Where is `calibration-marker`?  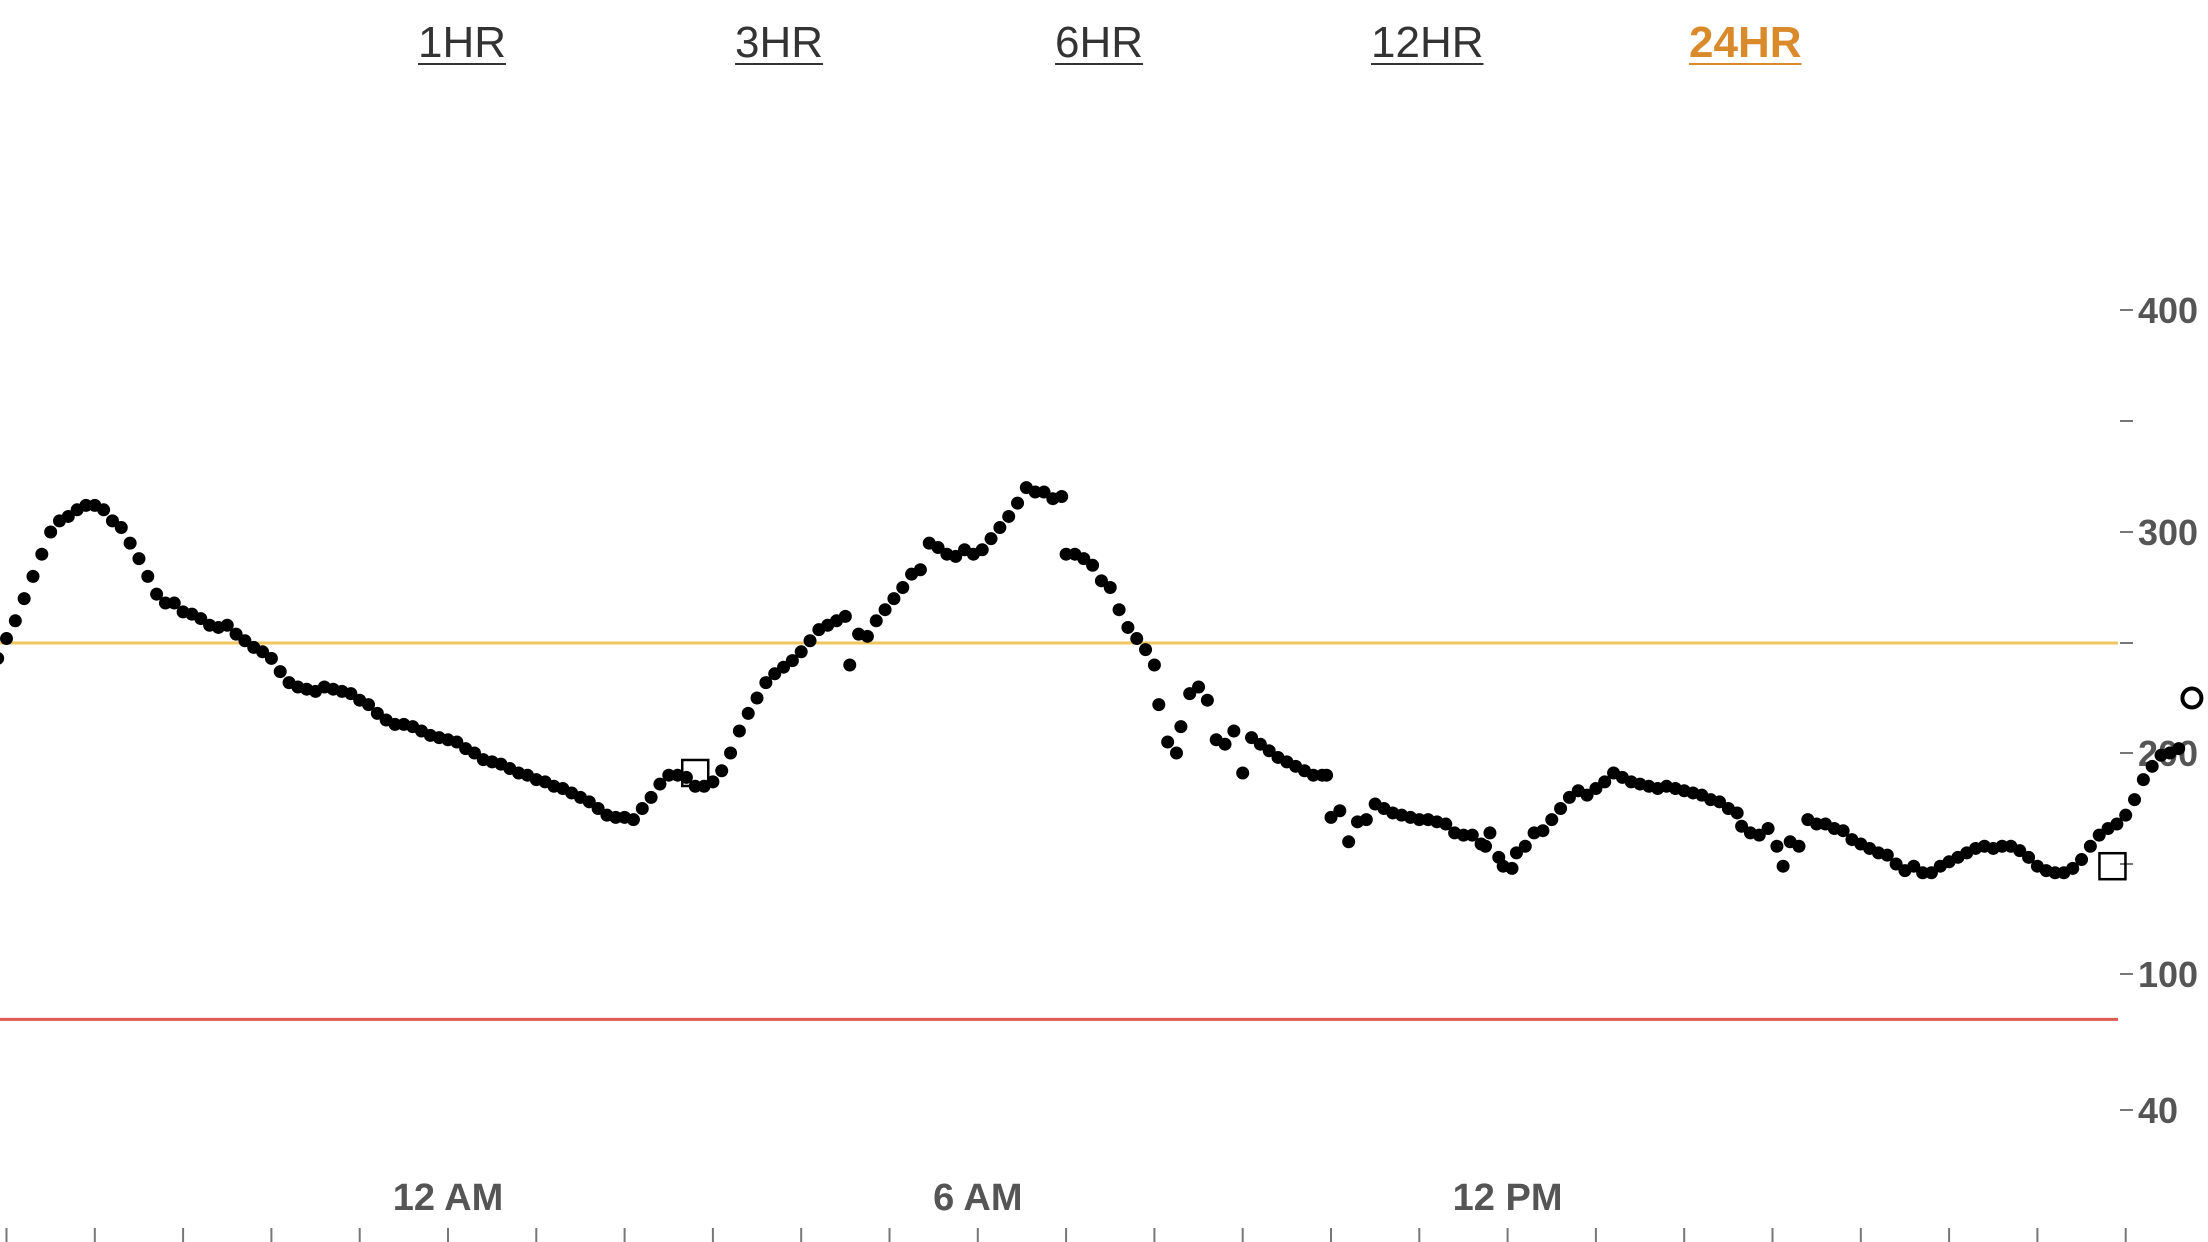
calibration-marker is located at coordinates (2112, 866).